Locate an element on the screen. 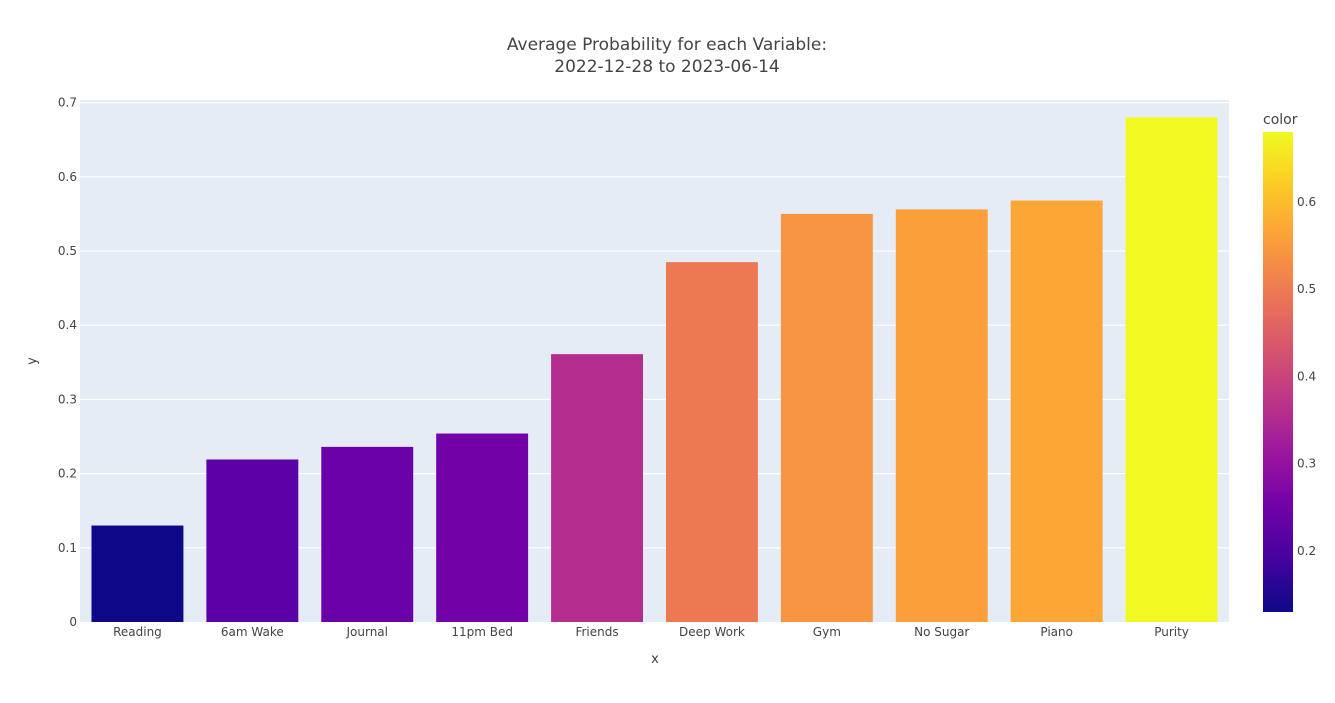  colorbar-ticks: 0.2 0.3 0.4 0.5 0.6 is located at coordinates (1306, 376).